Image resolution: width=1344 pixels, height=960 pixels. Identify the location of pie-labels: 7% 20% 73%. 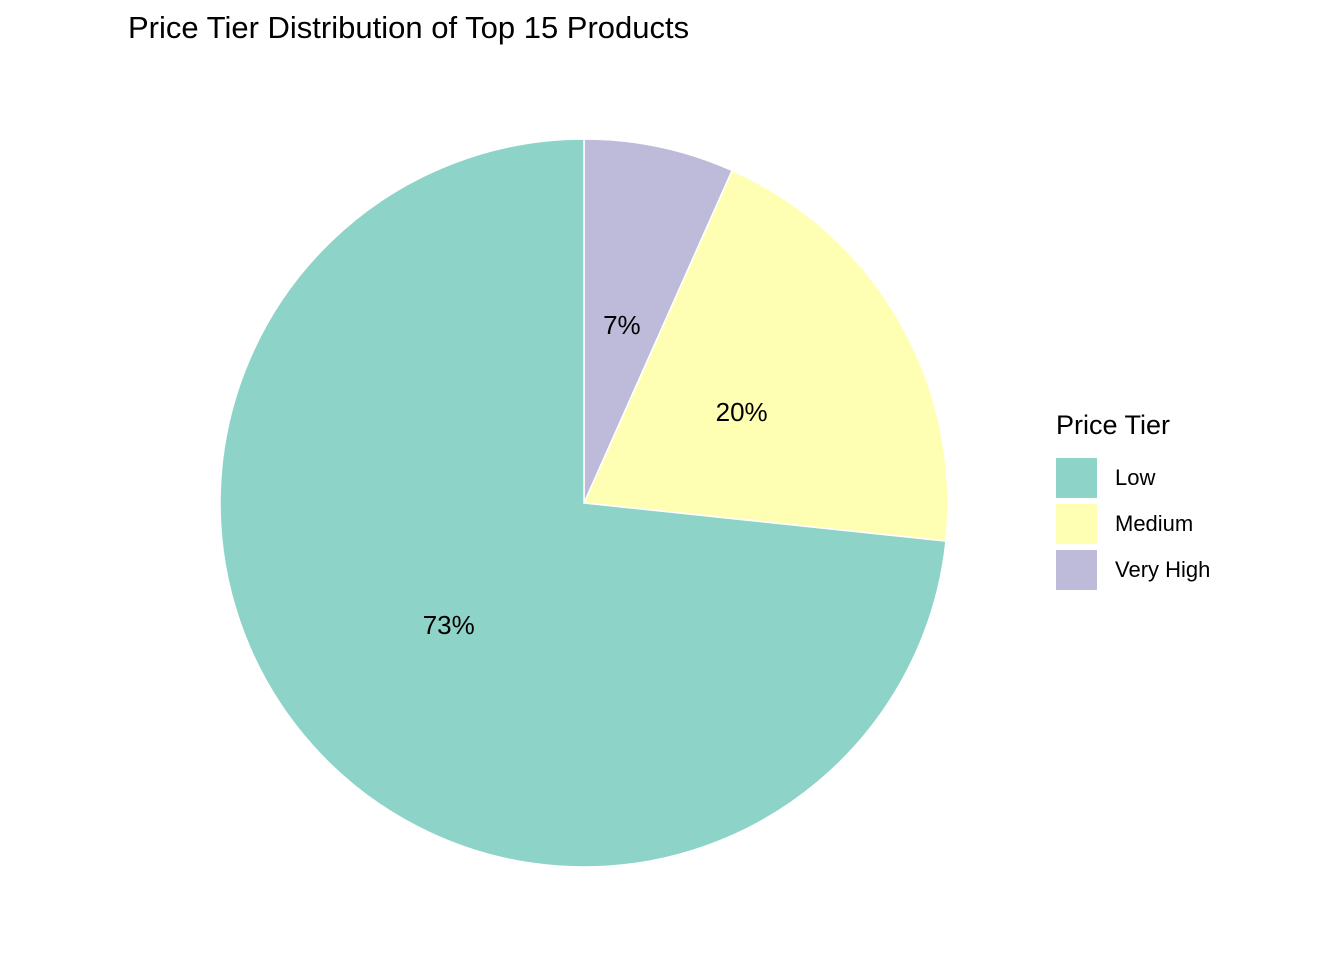
(595, 475).